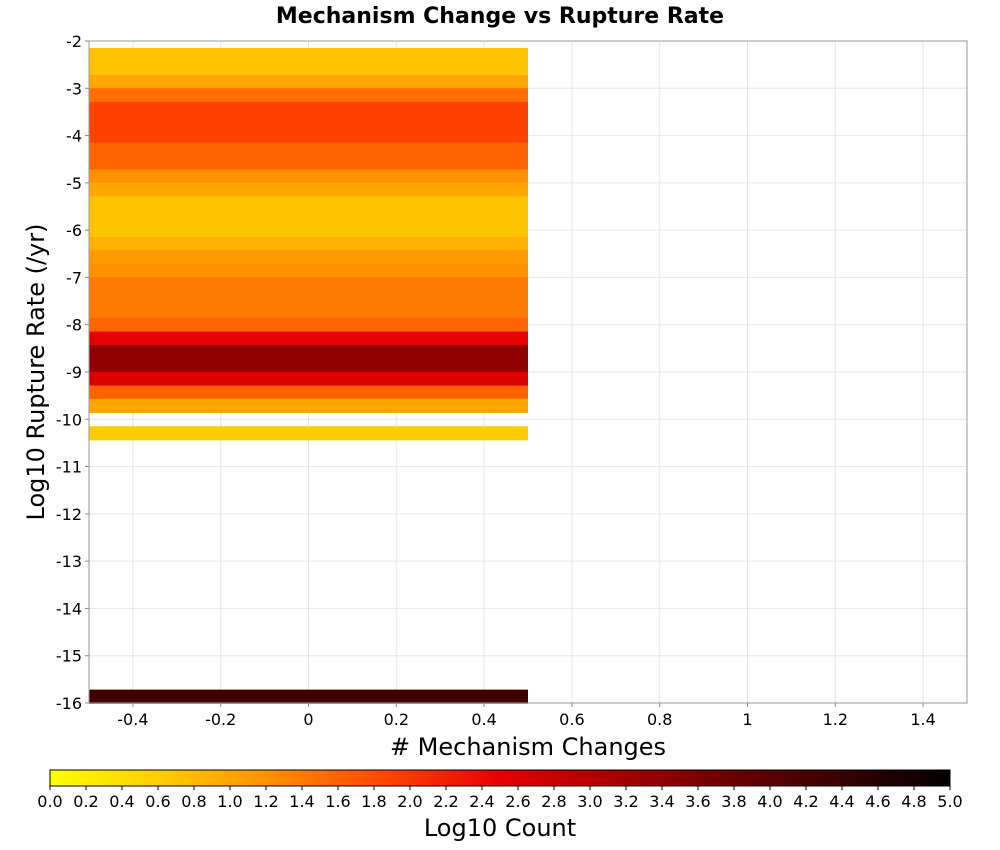 The width and height of the screenshot is (1000, 850). What do you see at coordinates (308, 719) in the screenshot?
I see `x-tick-label: 0` at bounding box center [308, 719].